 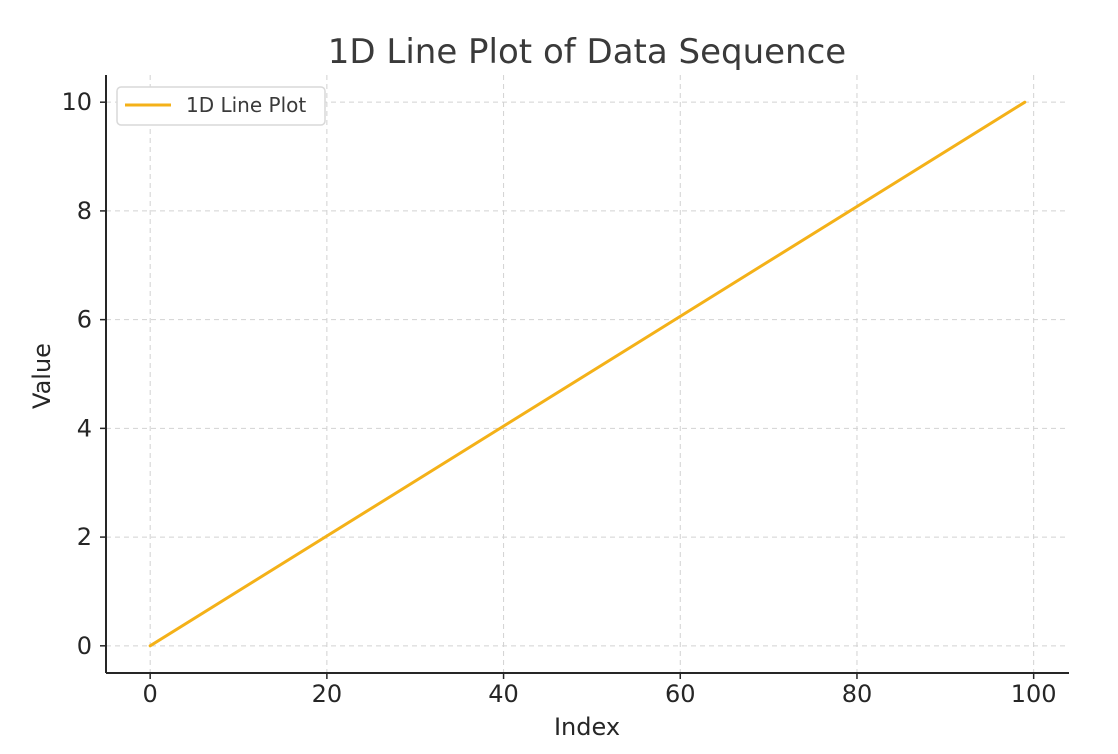 What do you see at coordinates (84, 537) in the screenshot?
I see `y-tick-label: 2` at bounding box center [84, 537].